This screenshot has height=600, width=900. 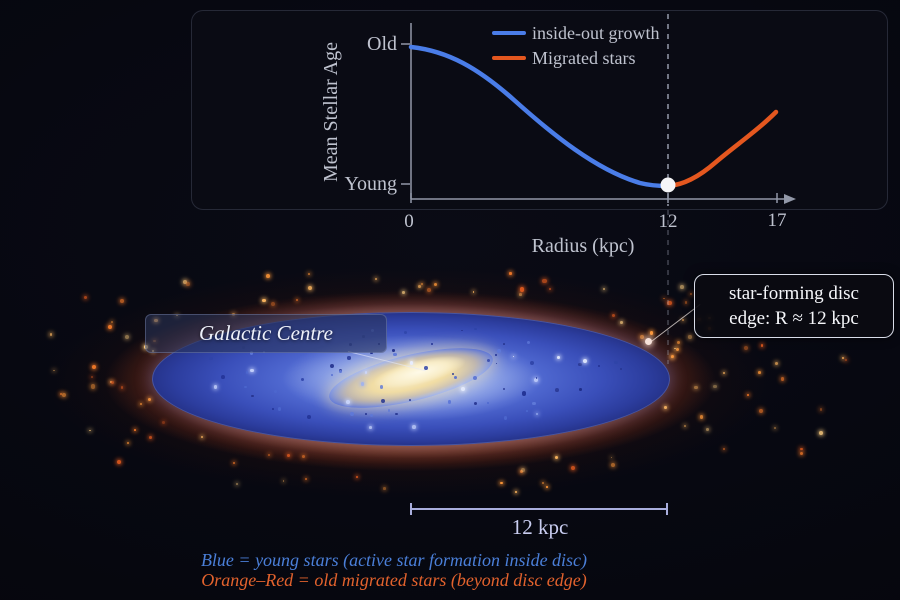 I want to click on disc-edge-anchor-dot, so click(x=648, y=341).